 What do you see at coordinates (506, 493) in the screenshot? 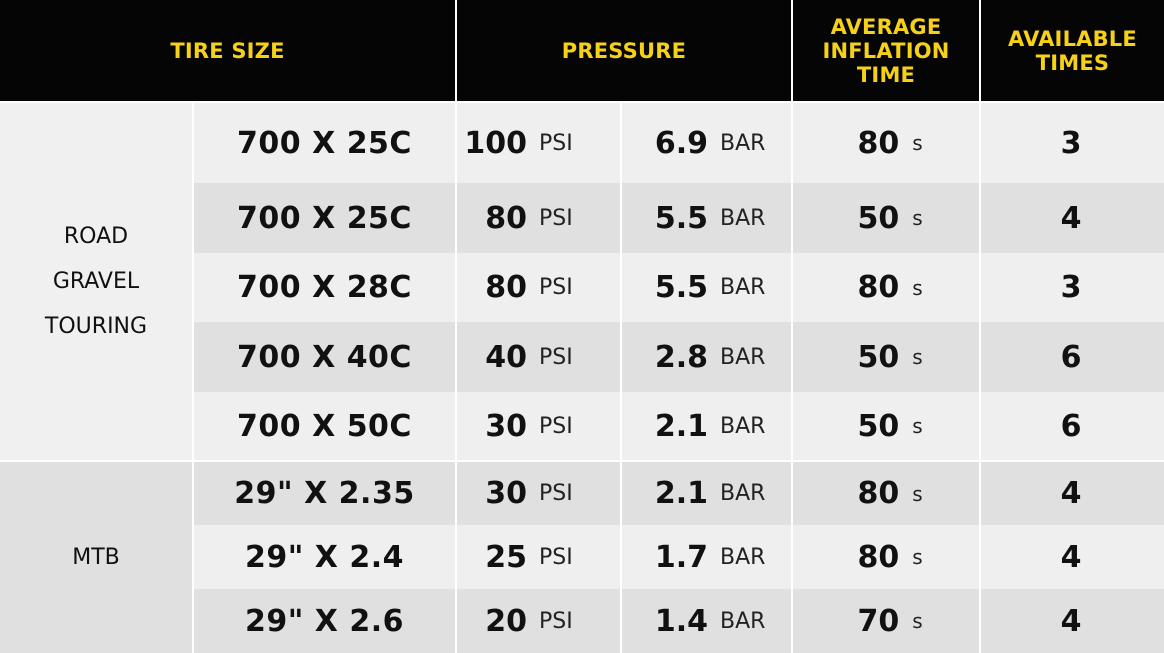
I see `row-5-psi-value: 30` at bounding box center [506, 493].